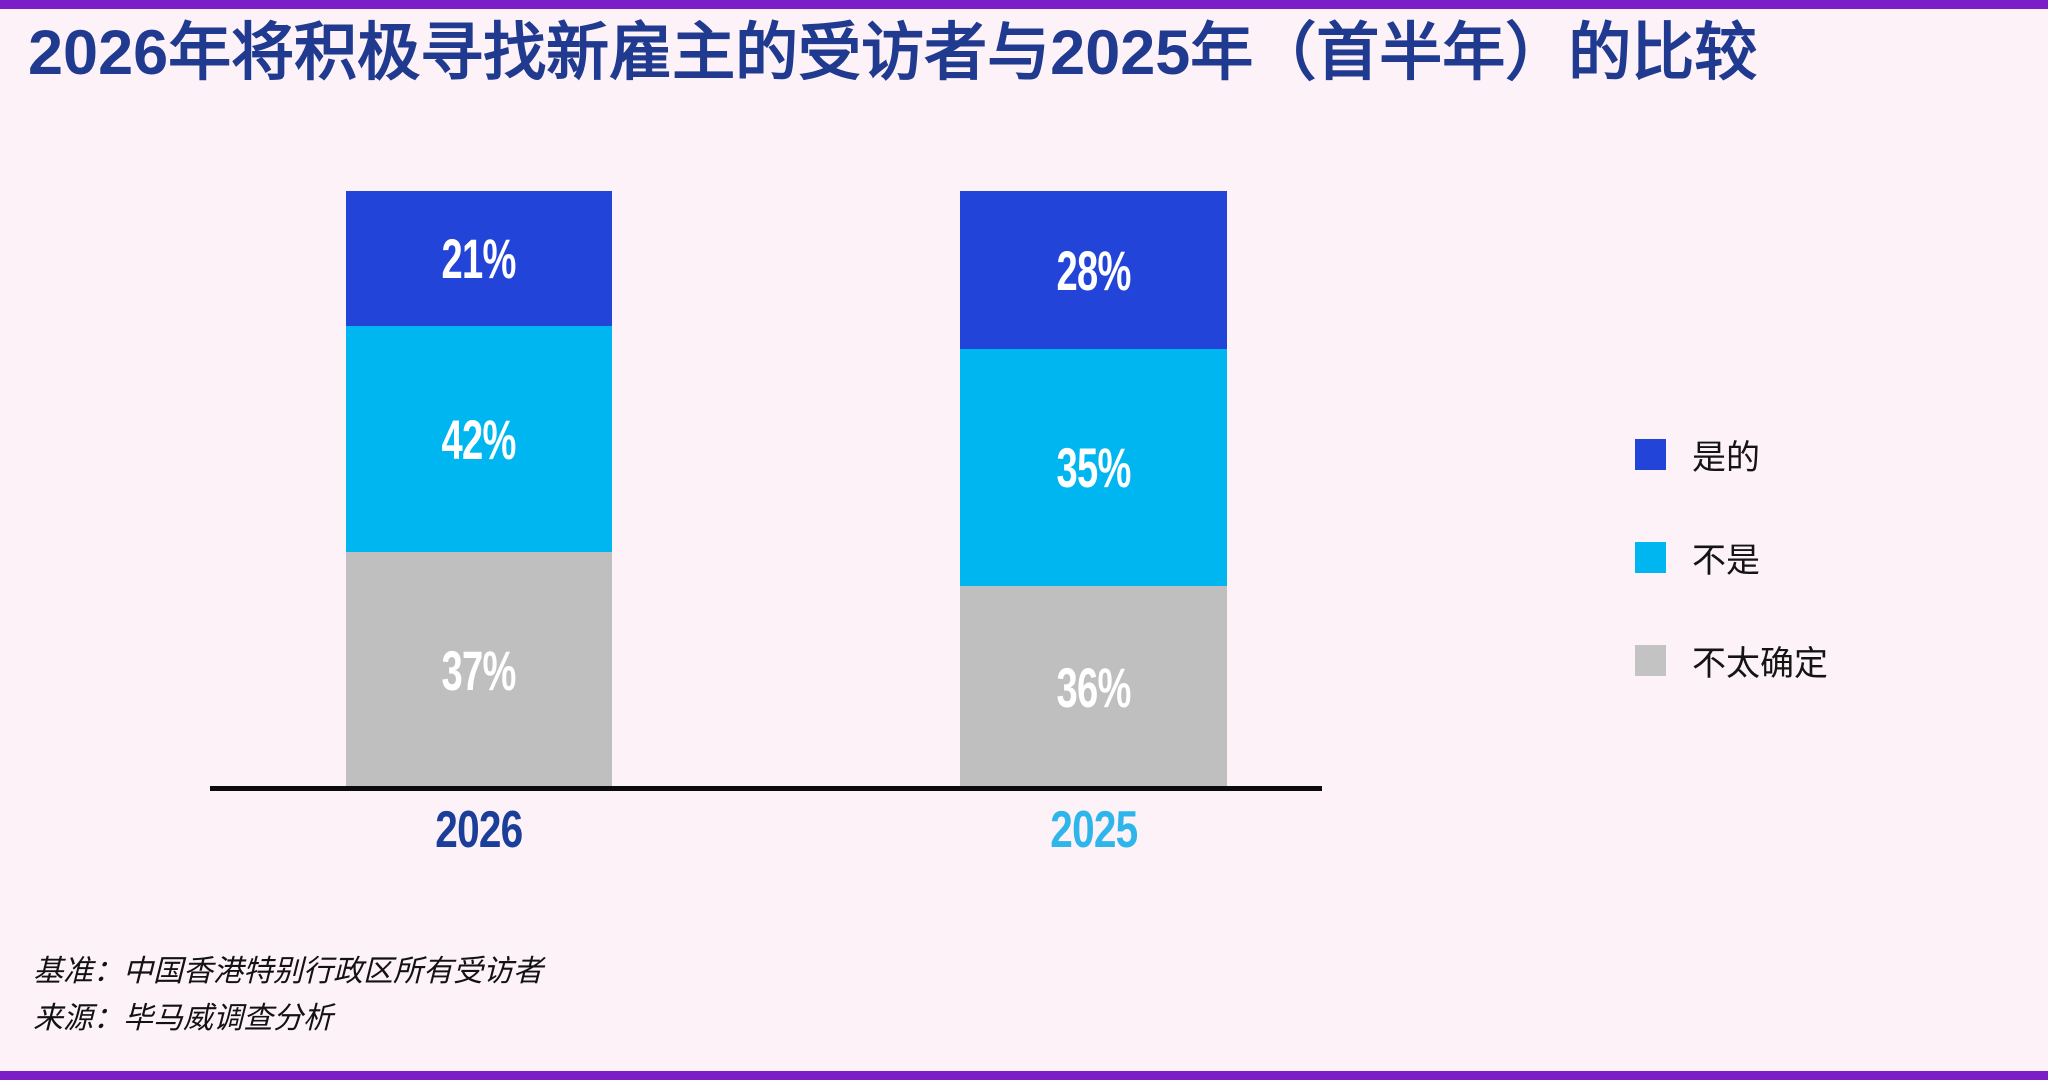 This screenshot has height=1080, width=2048. Describe the element at coordinates (893, 53) in the screenshot. I see `chart-title: 2026年将积极寻找新雇主的受访者与2025年（首半年）的比较` at that location.